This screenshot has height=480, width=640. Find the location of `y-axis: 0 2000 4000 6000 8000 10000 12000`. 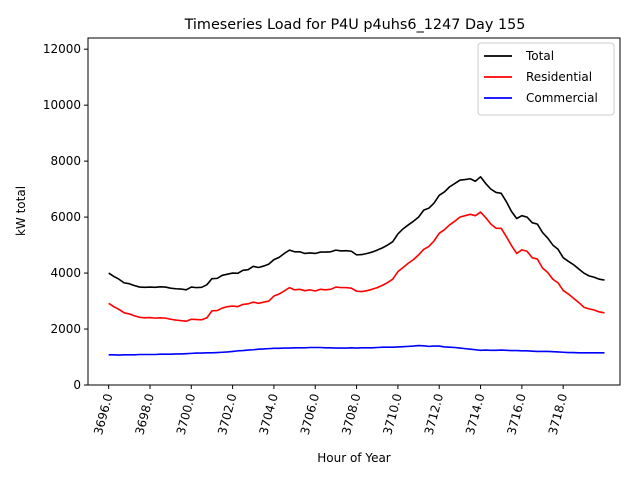

y-axis: 0 2000 4000 6000 8000 10000 12000 is located at coordinates (65, 217).